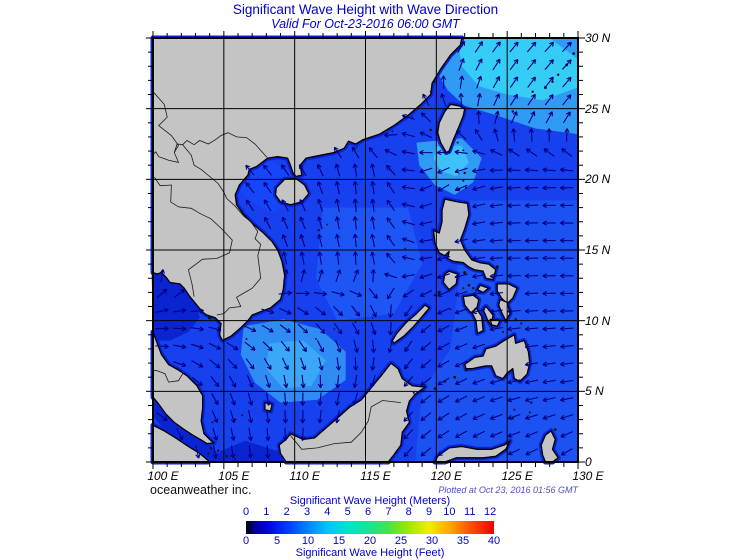  I want to click on colorbar-title-feet: Significant Wave Height (Feet), so click(370, 553).